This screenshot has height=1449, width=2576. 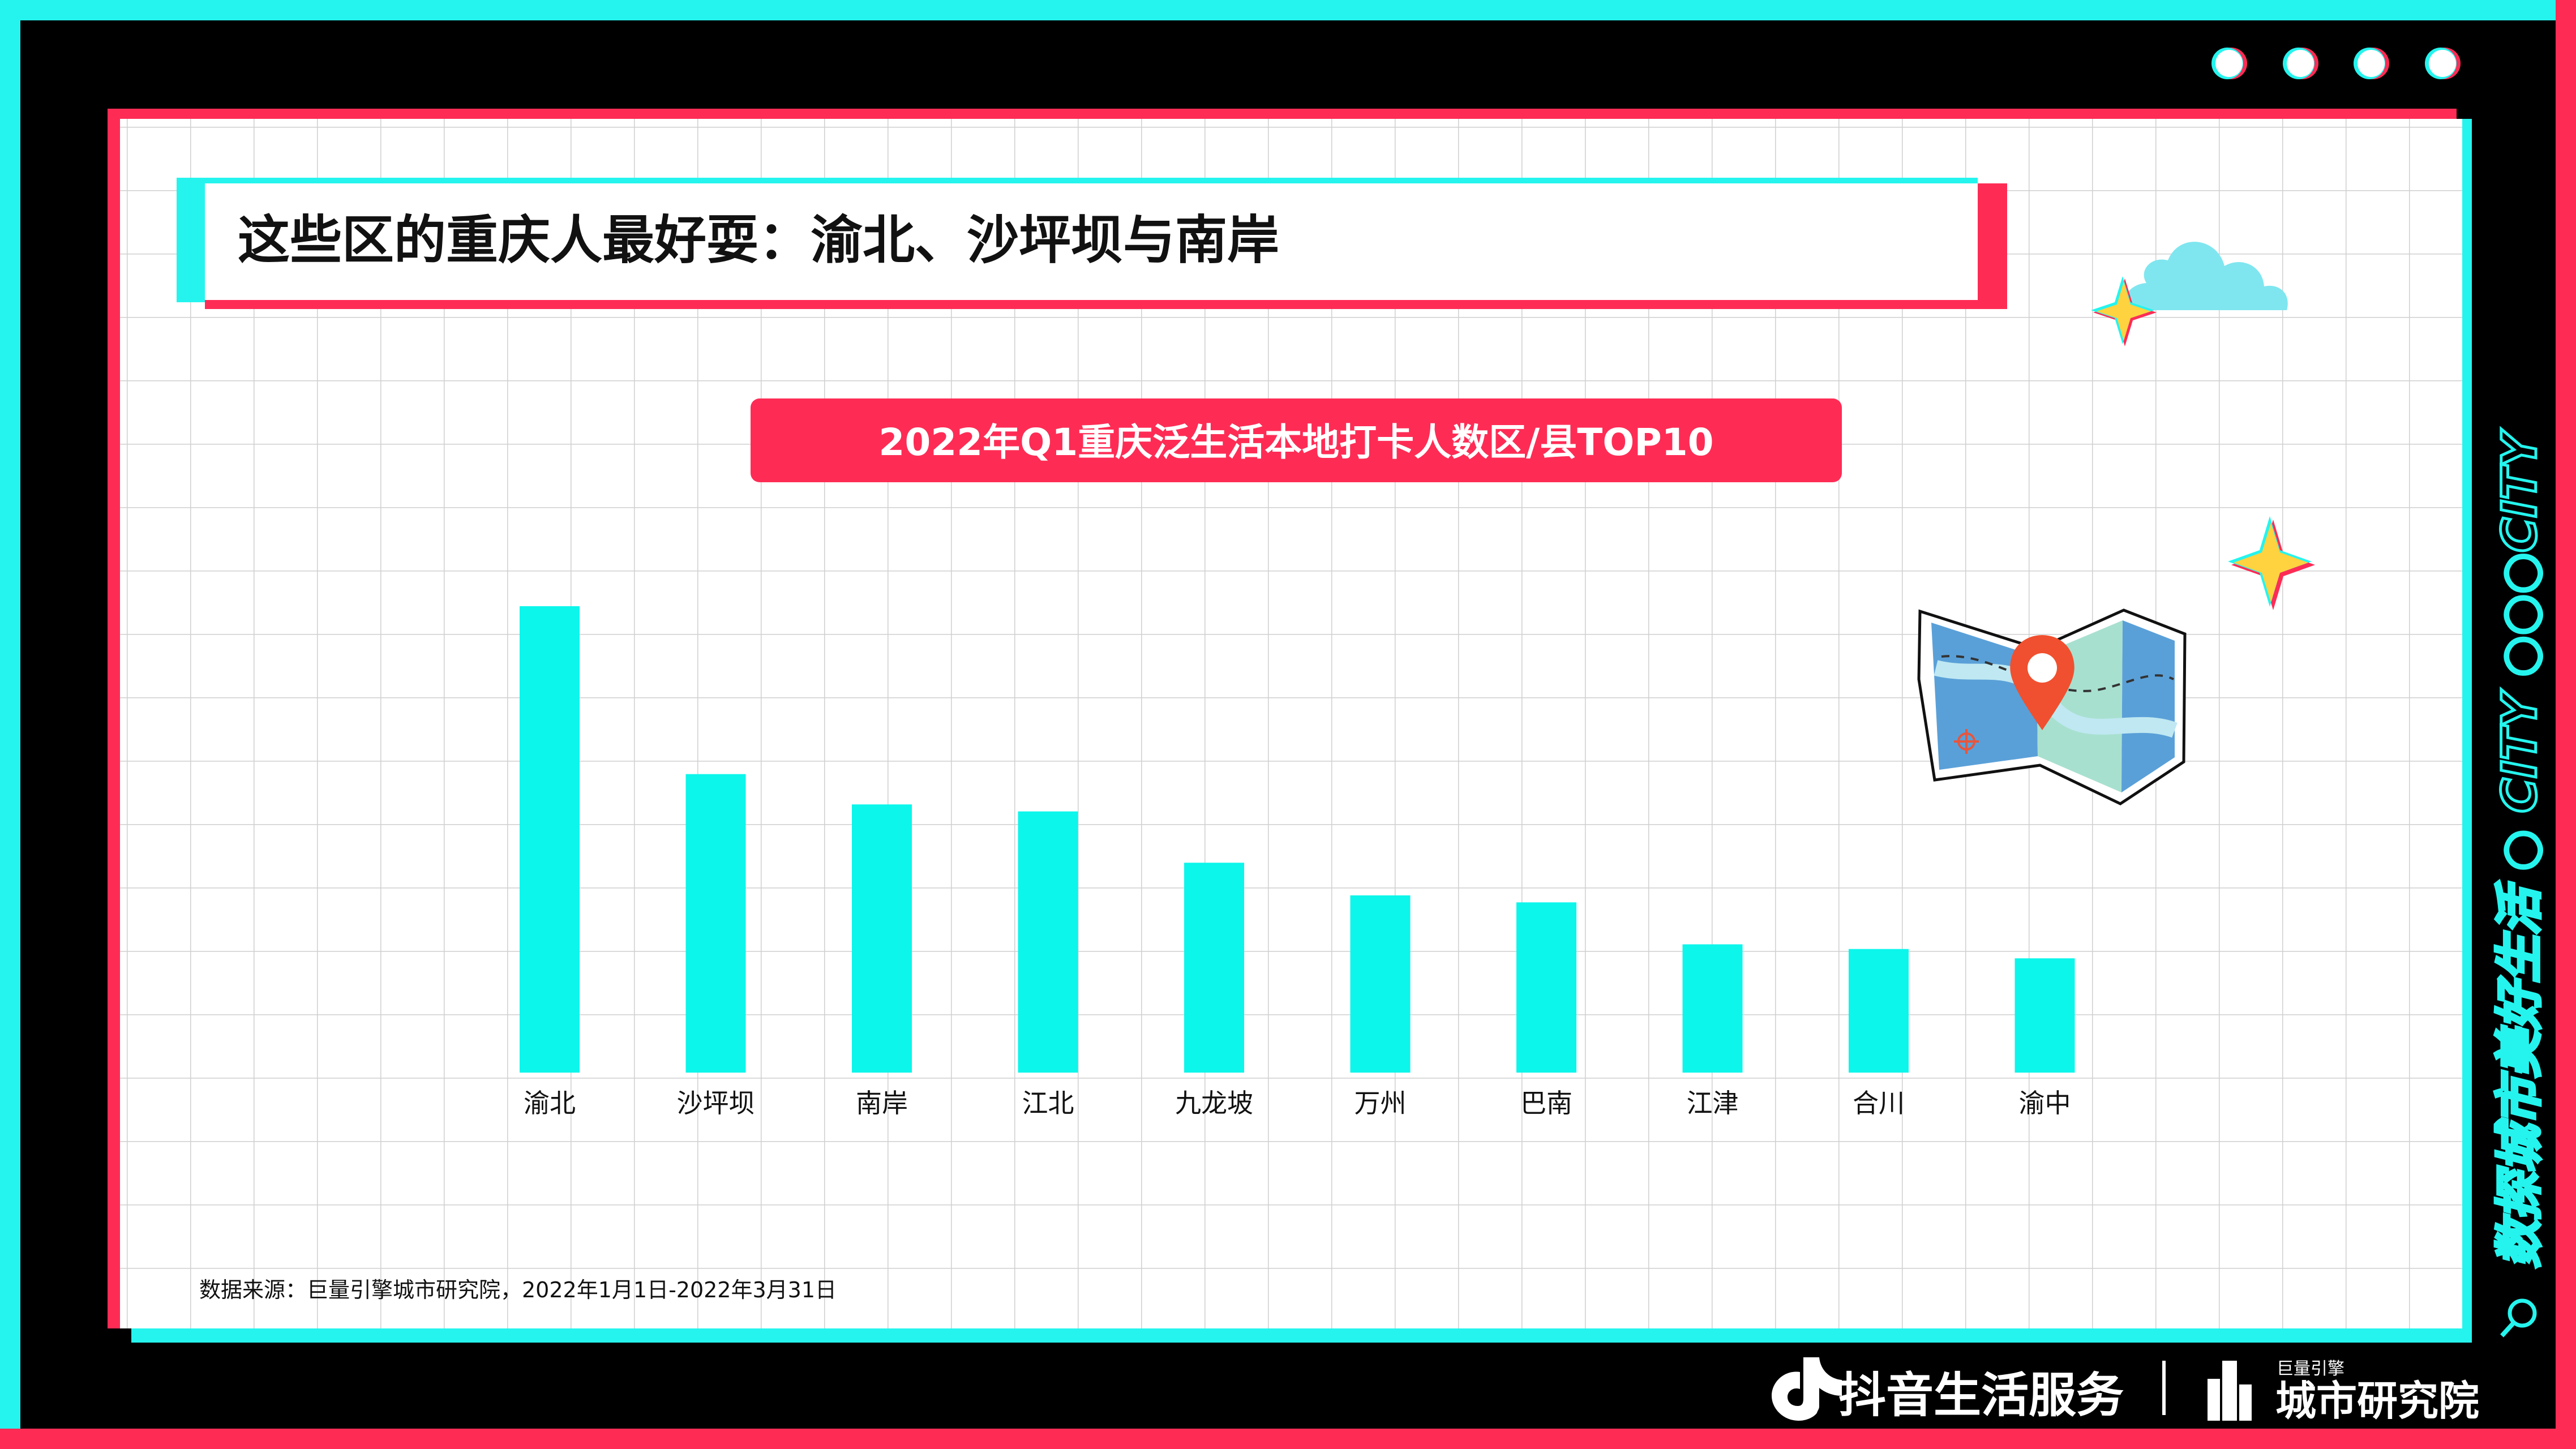 What do you see at coordinates (2230, 1391) in the screenshot?
I see `city-building-icon` at bounding box center [2230, 1391].